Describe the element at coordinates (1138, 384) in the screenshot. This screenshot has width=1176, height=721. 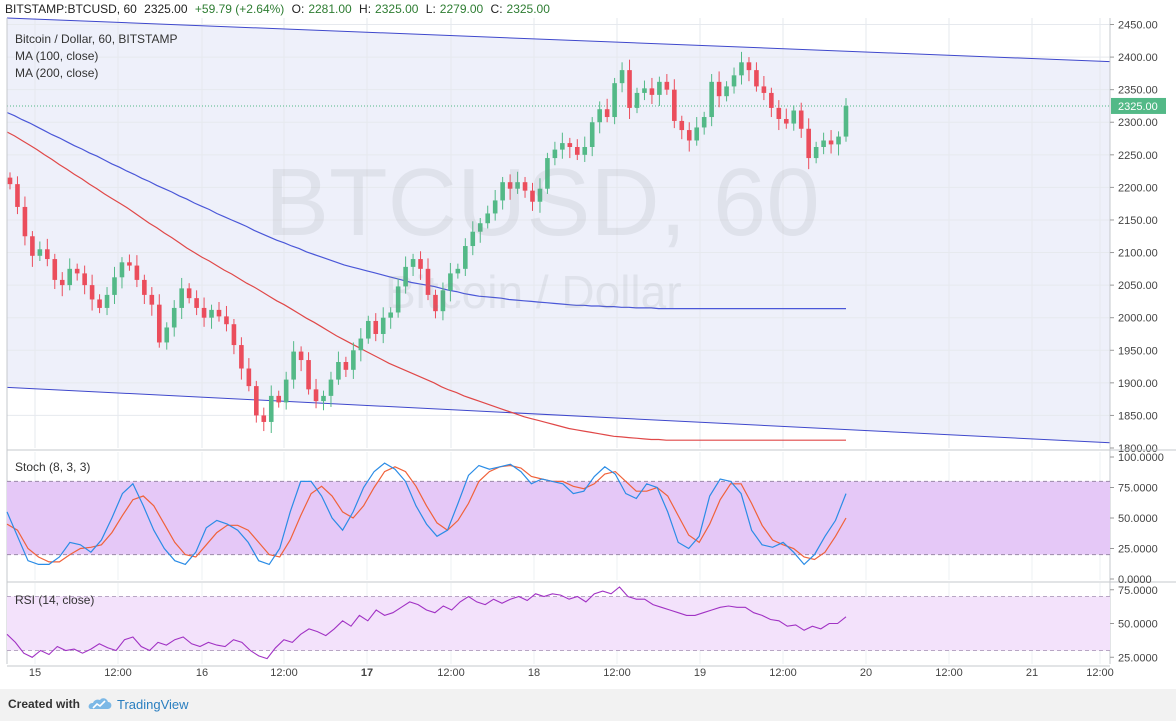
I see `price-tick-label: 1900.00` at that location.